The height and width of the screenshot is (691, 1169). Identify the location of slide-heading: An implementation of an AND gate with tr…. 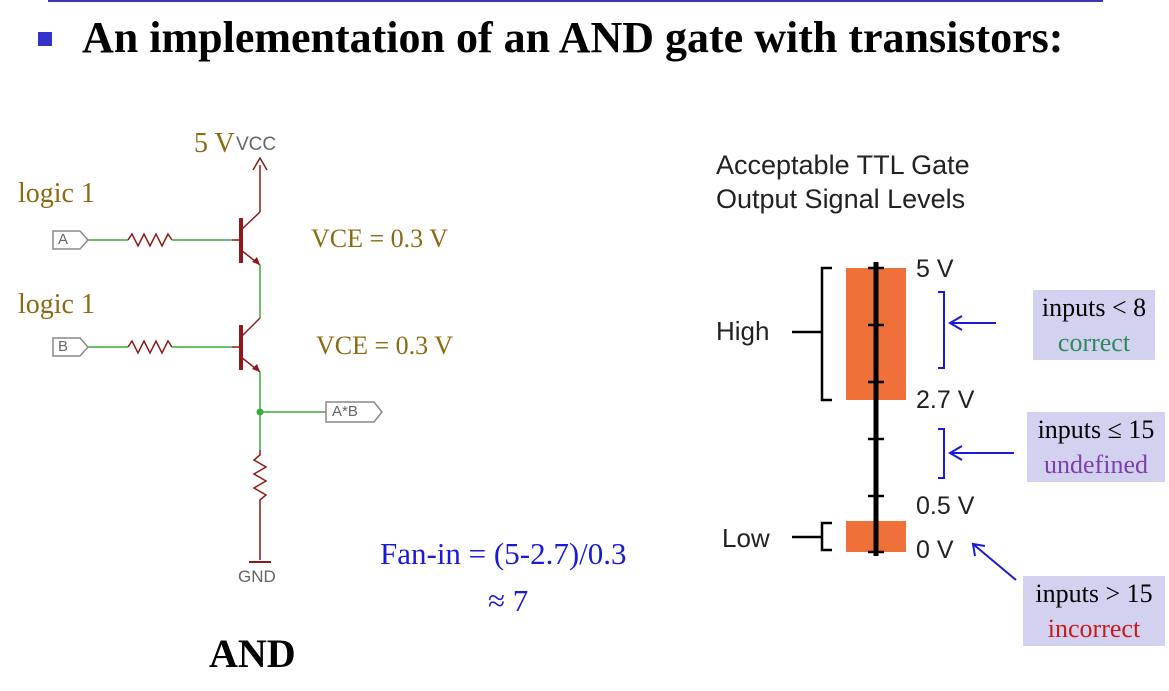
(573, 37).